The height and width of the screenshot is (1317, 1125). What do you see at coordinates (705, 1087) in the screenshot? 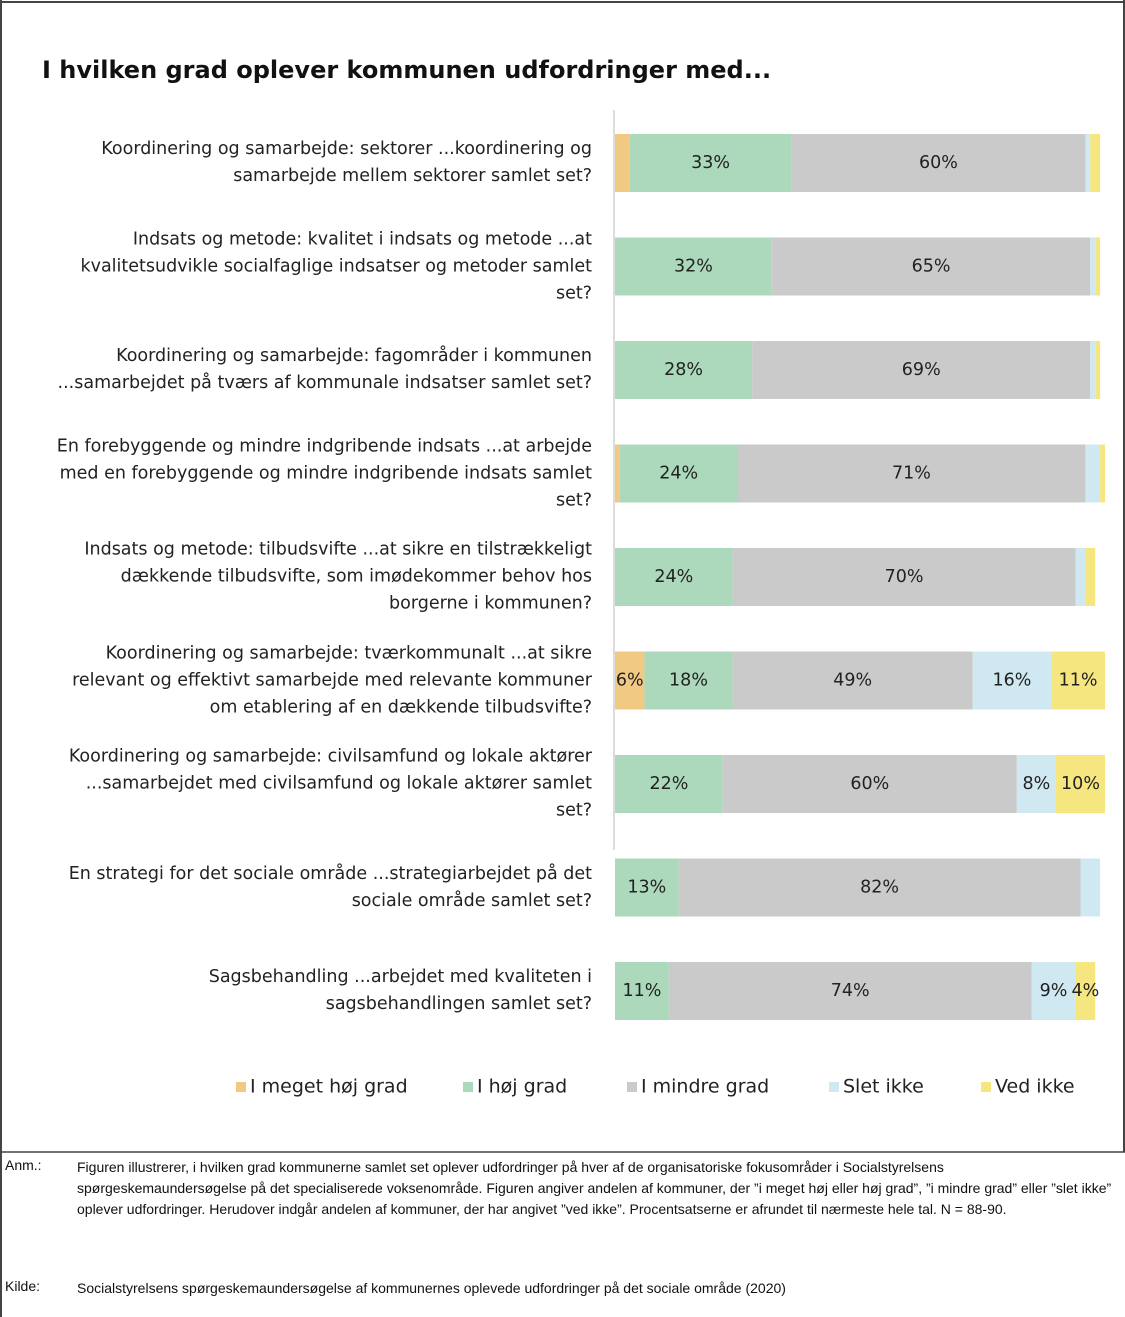
I see `legend-label: I mindre grad` at bounding box center [705, 1087].